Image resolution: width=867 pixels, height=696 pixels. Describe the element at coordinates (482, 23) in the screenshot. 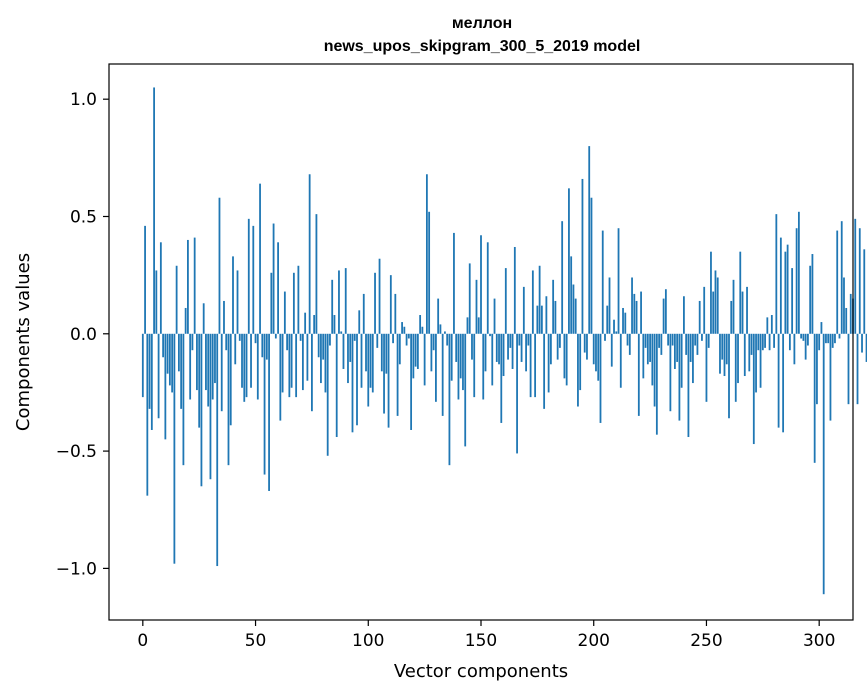

I see `chart-title-line1: меллон` at that location.